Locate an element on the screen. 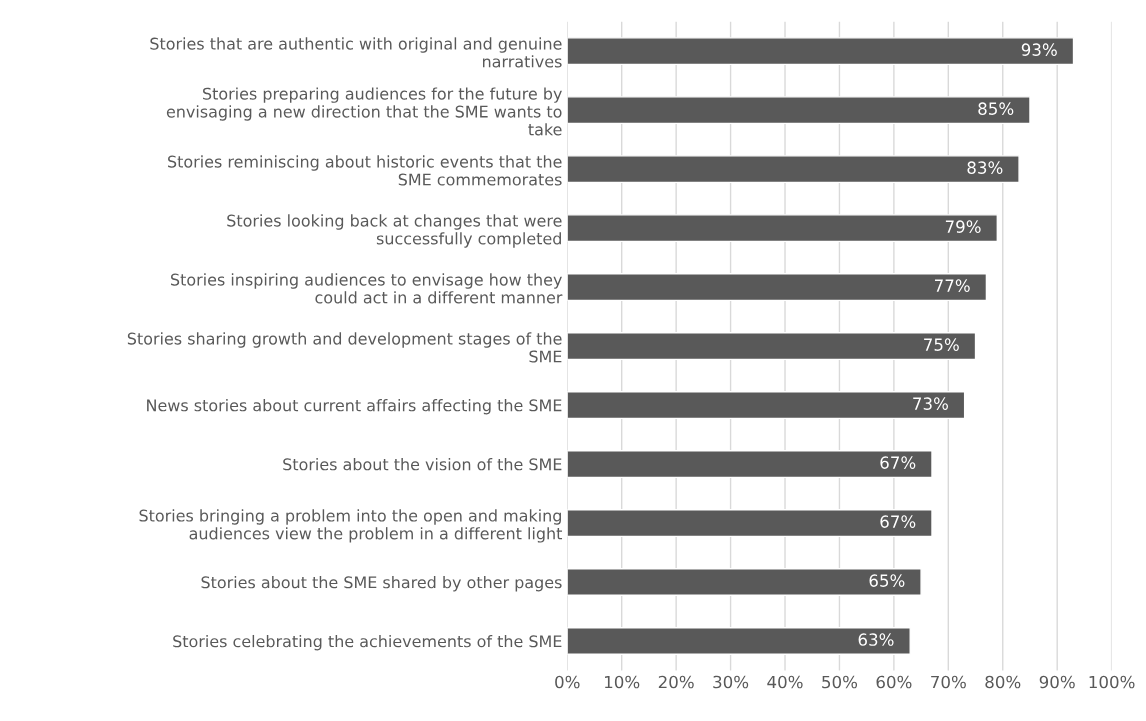 The height and width of the screenshot is (721, 1146). y-tick-label: Stories bringing a problem into the open and making audiences view the problem in a different light is located at coordinates (351, 526).